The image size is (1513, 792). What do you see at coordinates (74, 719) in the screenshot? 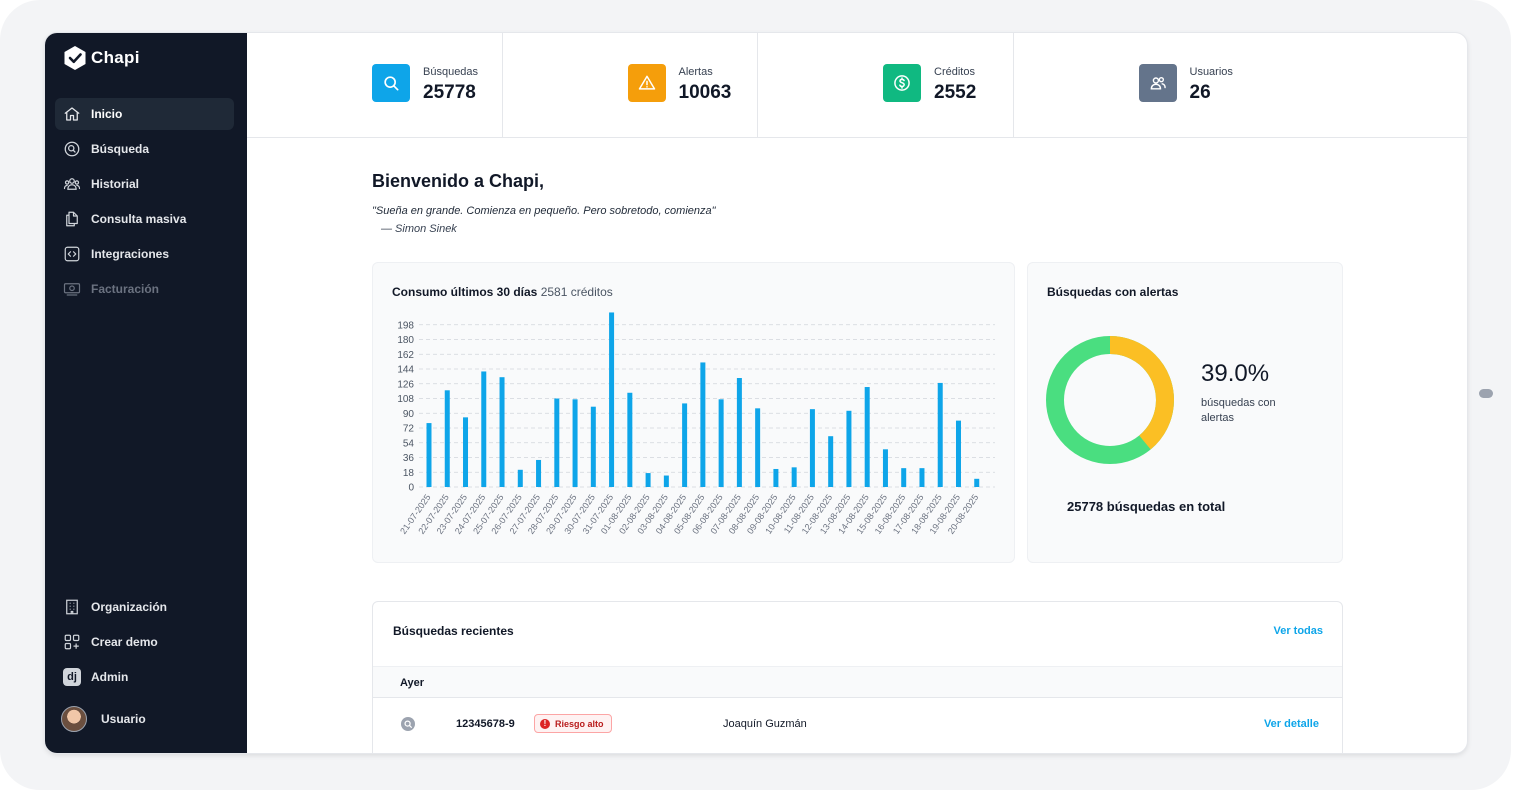
I see `avatar` at bounding box center [74, 719].